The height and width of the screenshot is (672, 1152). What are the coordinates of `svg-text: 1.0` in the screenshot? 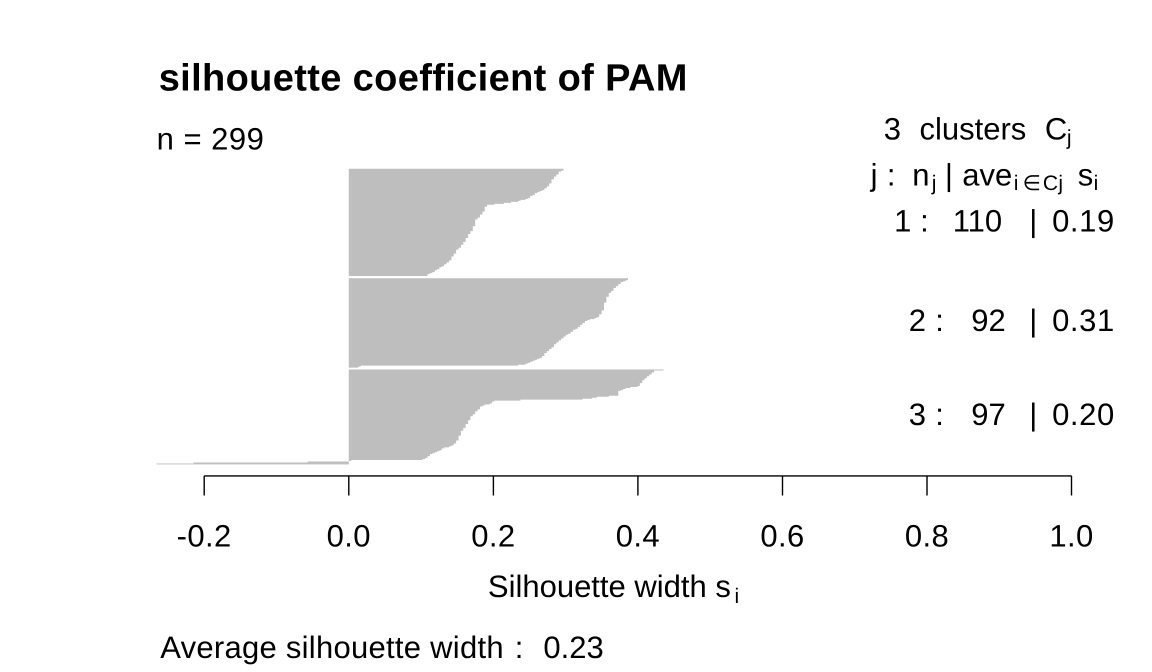 It's located at (1071, 535).